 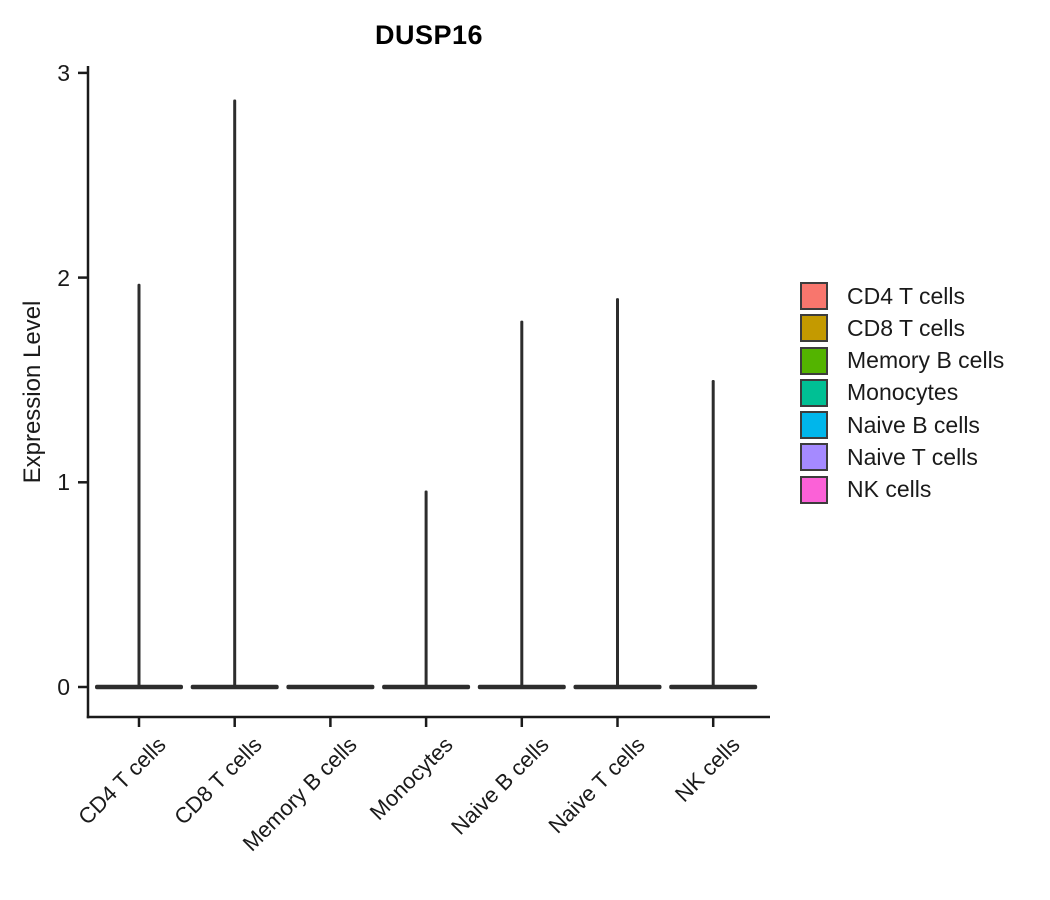 I want to click on legend-item-naive-t-cells: Naive T cells, so click(x=902, y=457).